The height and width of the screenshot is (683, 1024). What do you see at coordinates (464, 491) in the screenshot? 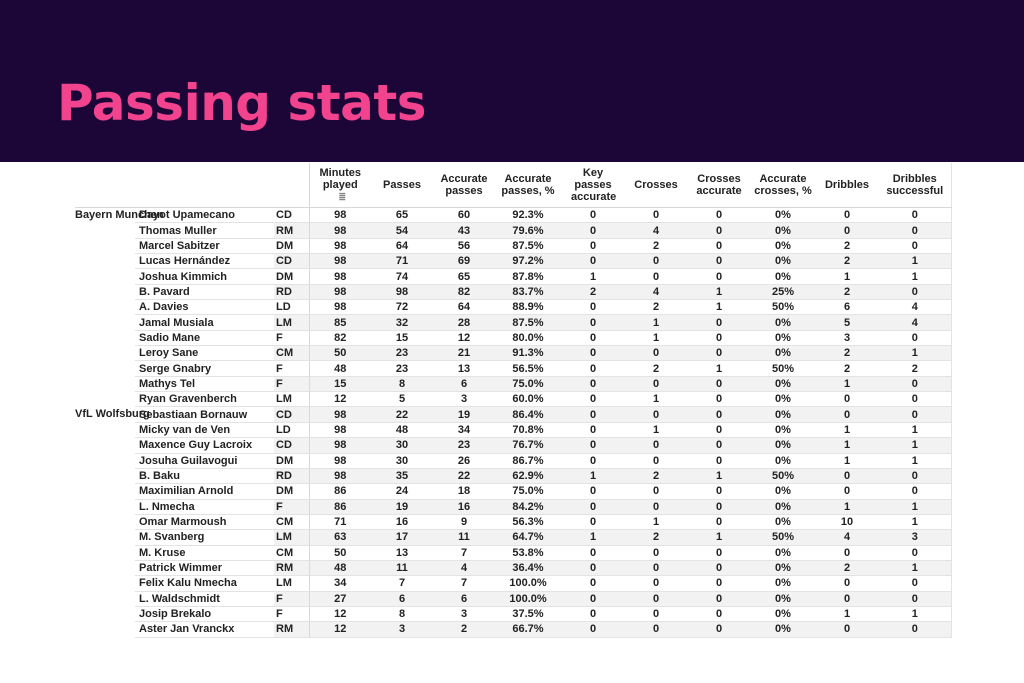
I see `stat-cell: 18` at bounding box center [464, 491].